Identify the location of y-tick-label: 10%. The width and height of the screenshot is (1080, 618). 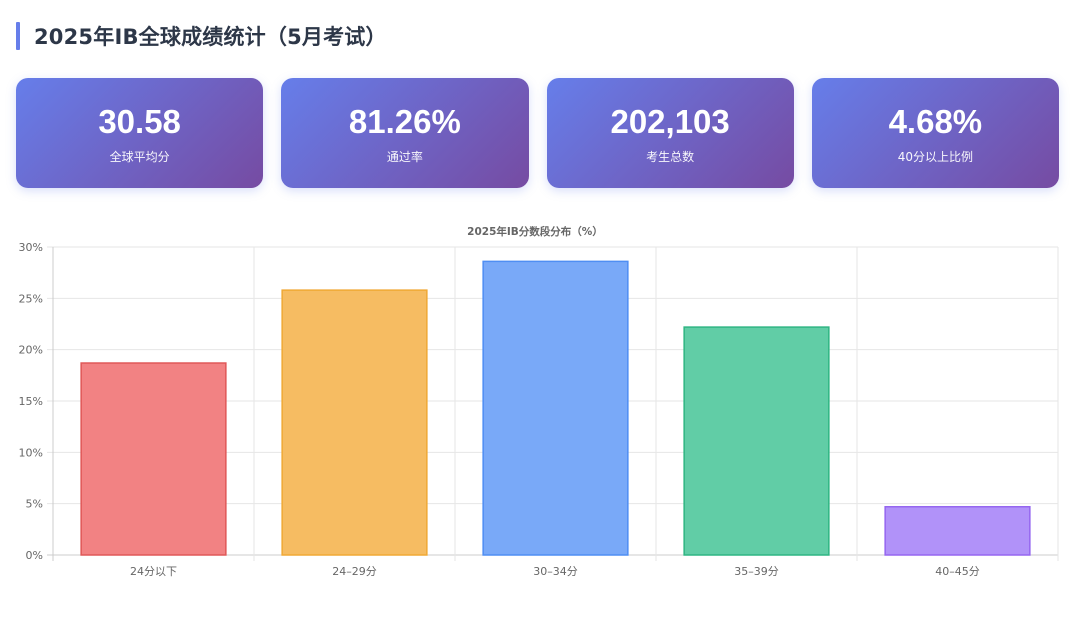
(31, 452).